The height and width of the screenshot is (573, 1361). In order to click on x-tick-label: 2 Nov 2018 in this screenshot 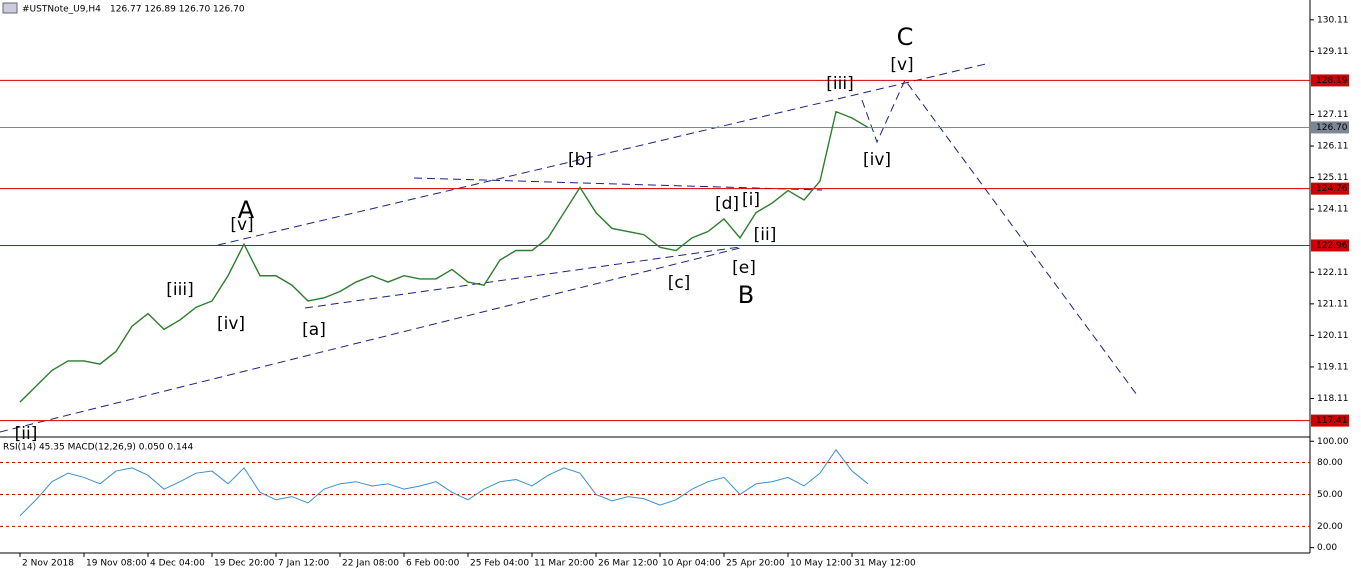, I will do `click(48, 564)`.